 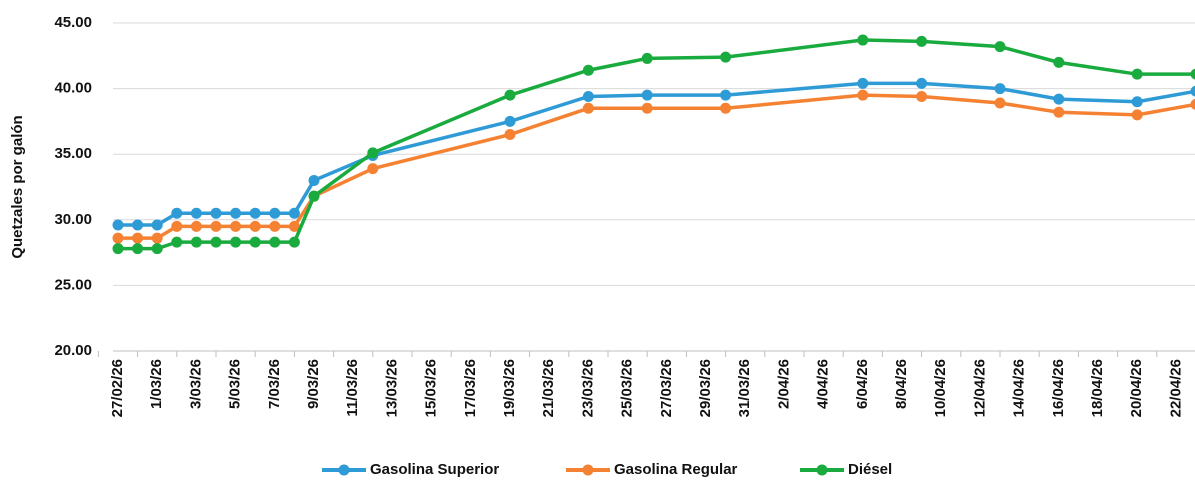 I want to click on x-tick-label: 13/03/26, so click(x=391, y=388).